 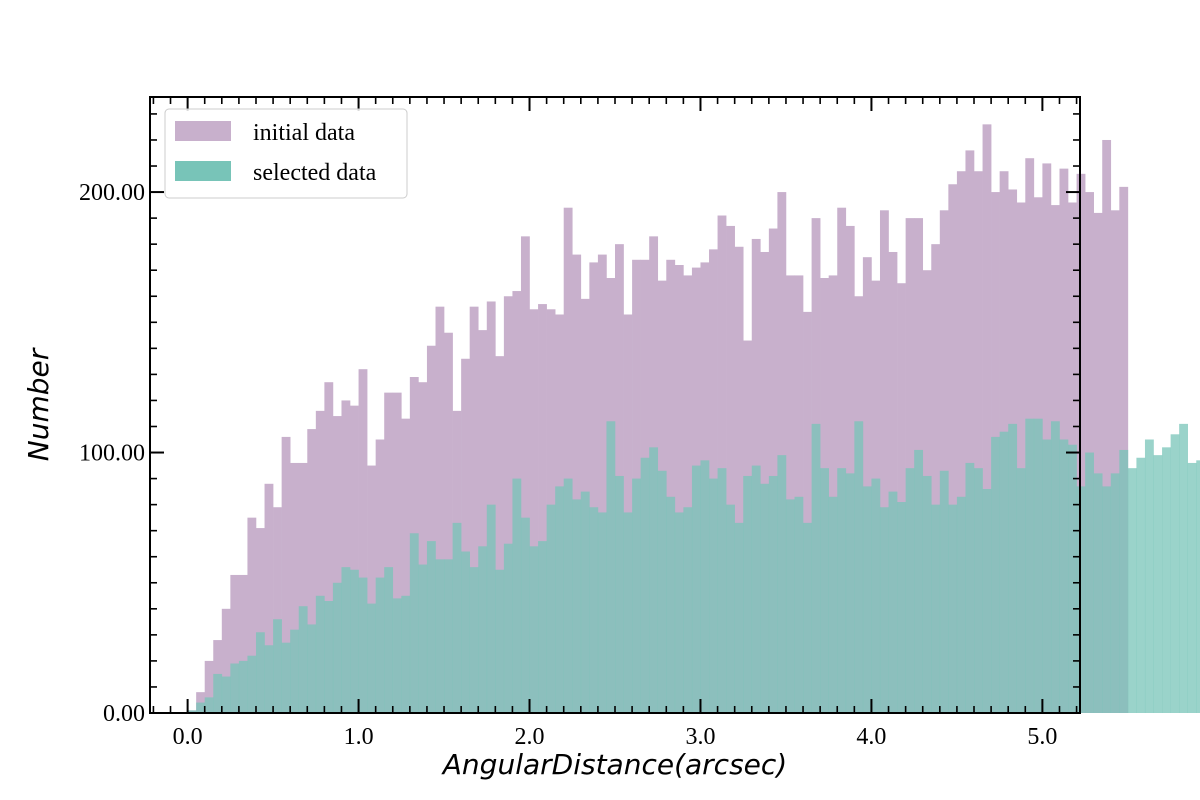 What do you see at coordinates (530, 737) in the screenshot?
I see `x-tick-label: 2.0` at bounding box center [530, 737].